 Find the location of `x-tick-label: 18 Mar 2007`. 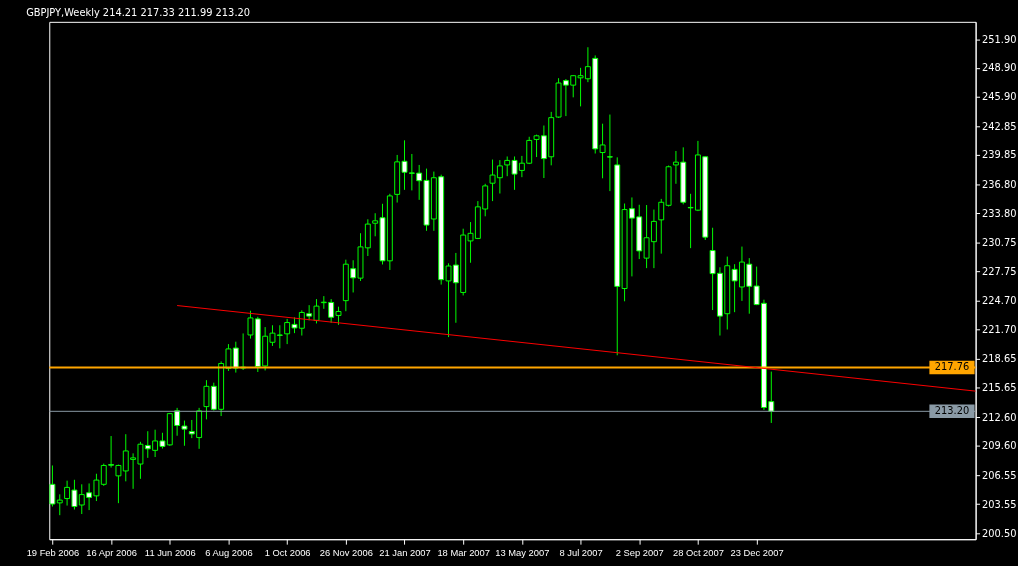

x-tick-label: 18 Mar 2007 is located at coordinates (463, 553).